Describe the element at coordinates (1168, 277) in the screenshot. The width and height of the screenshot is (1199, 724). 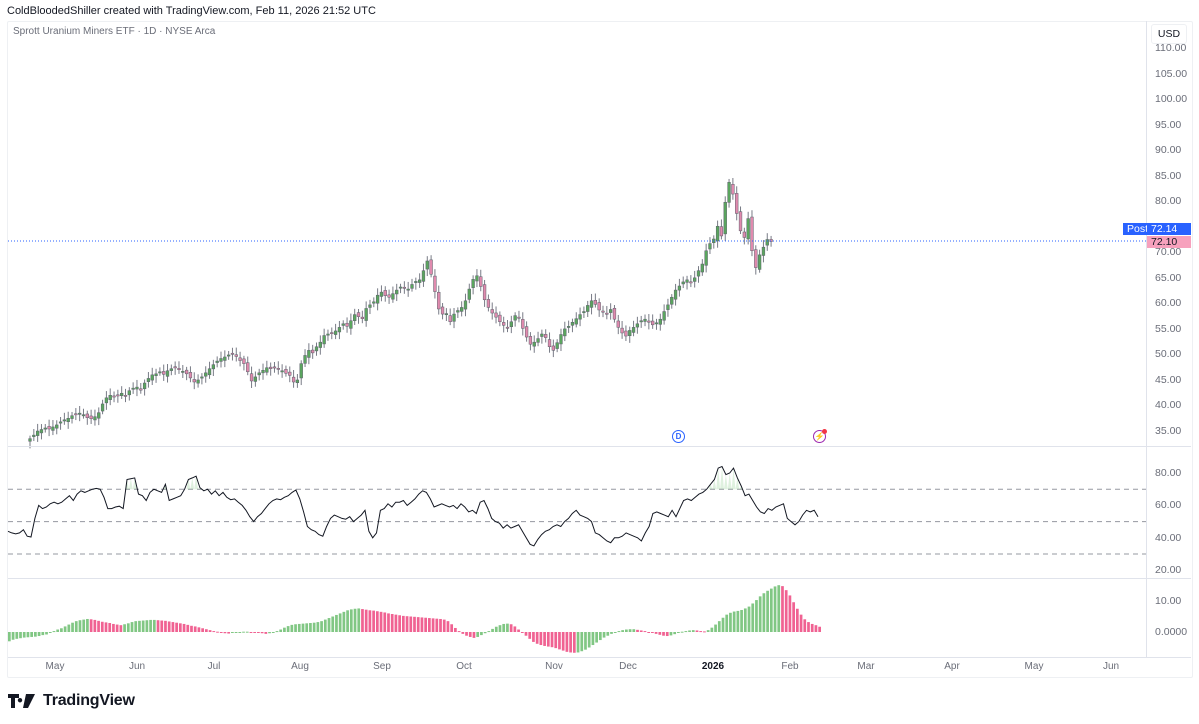
I see `price-tick-label: 65.00` at that location.